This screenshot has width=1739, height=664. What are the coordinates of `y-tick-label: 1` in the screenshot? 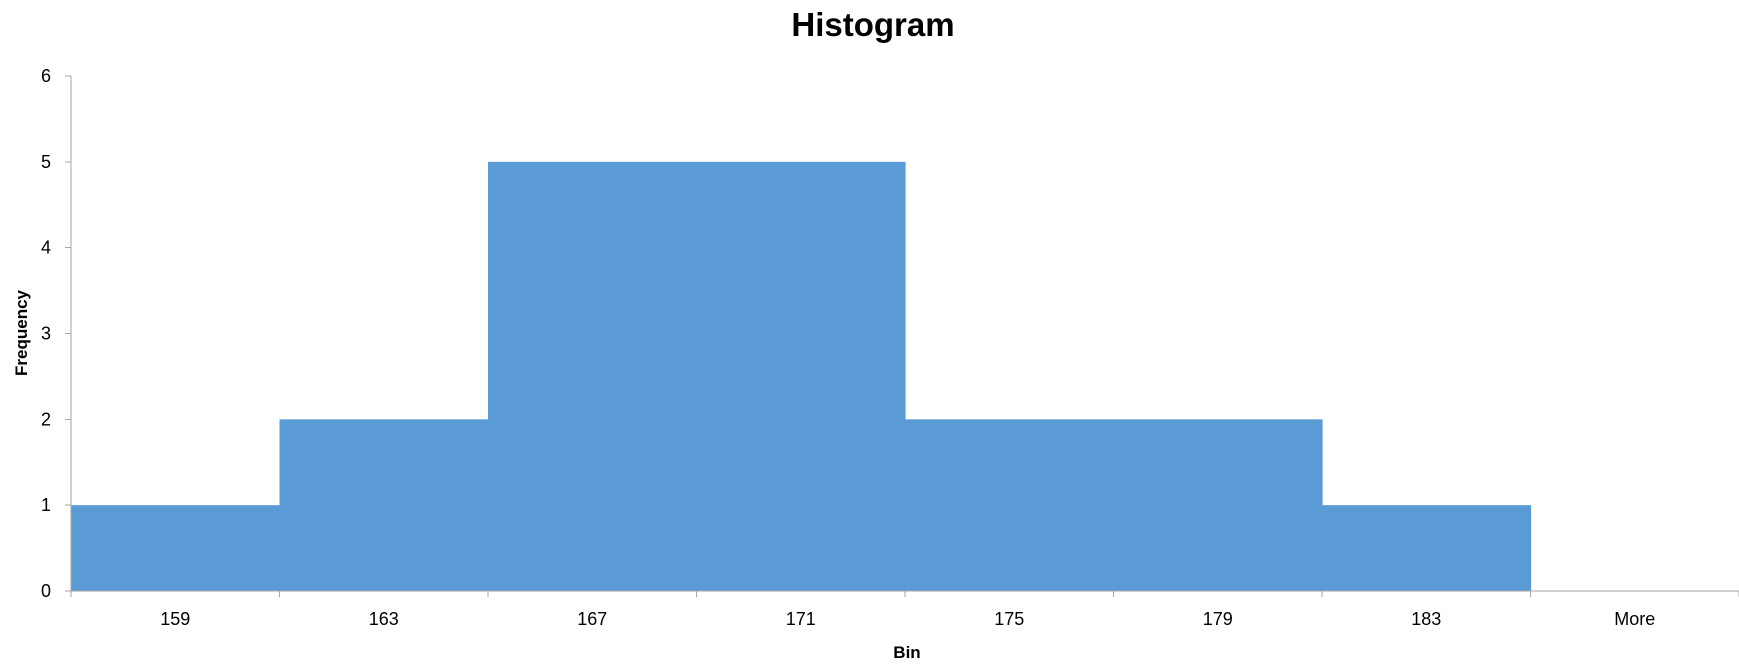 It's located at (46, 505).